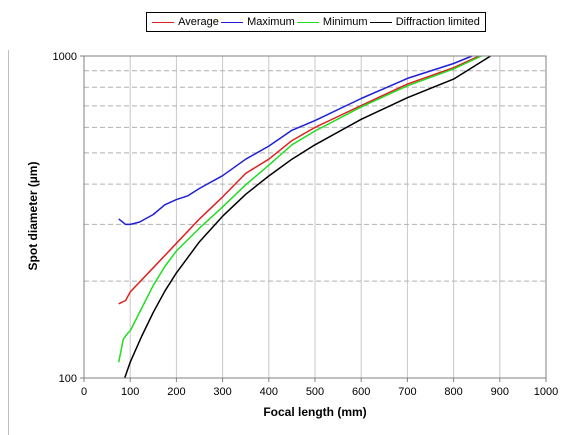  Describe the element at coordinates (407, 392) in the screenshot. I see `x-tick-label: 700` at that location.